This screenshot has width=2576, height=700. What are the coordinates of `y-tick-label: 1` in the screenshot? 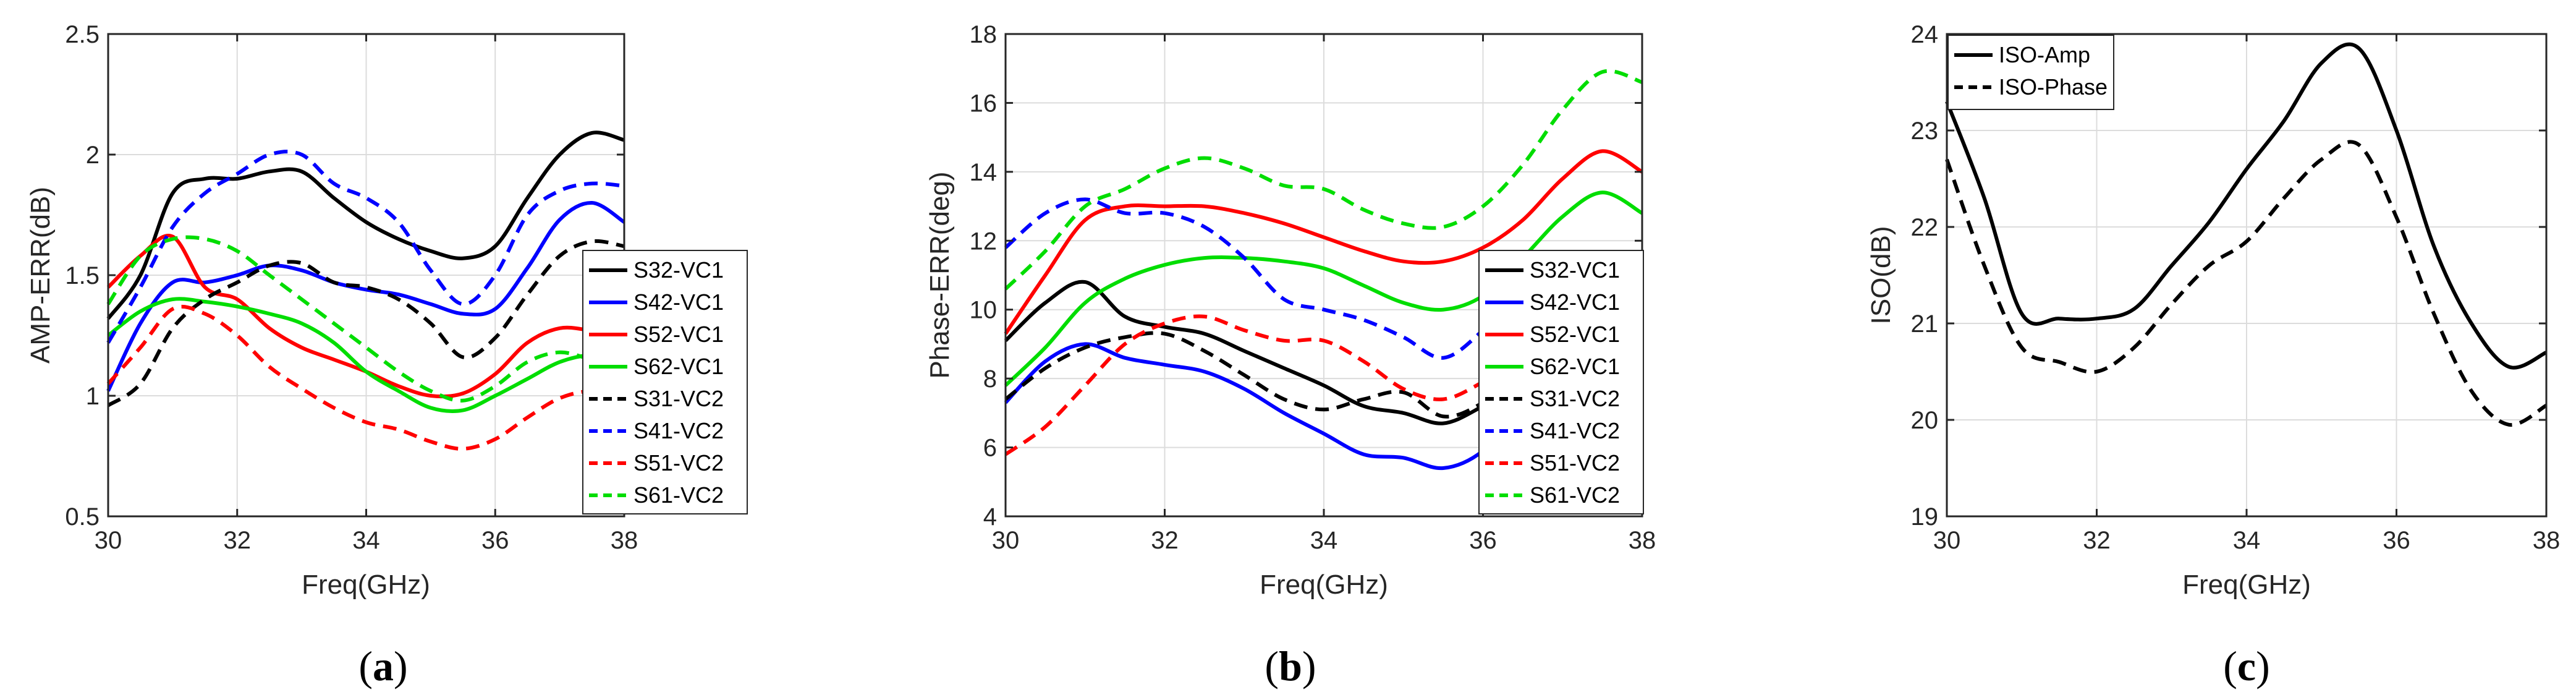 It's located at (93, 396).